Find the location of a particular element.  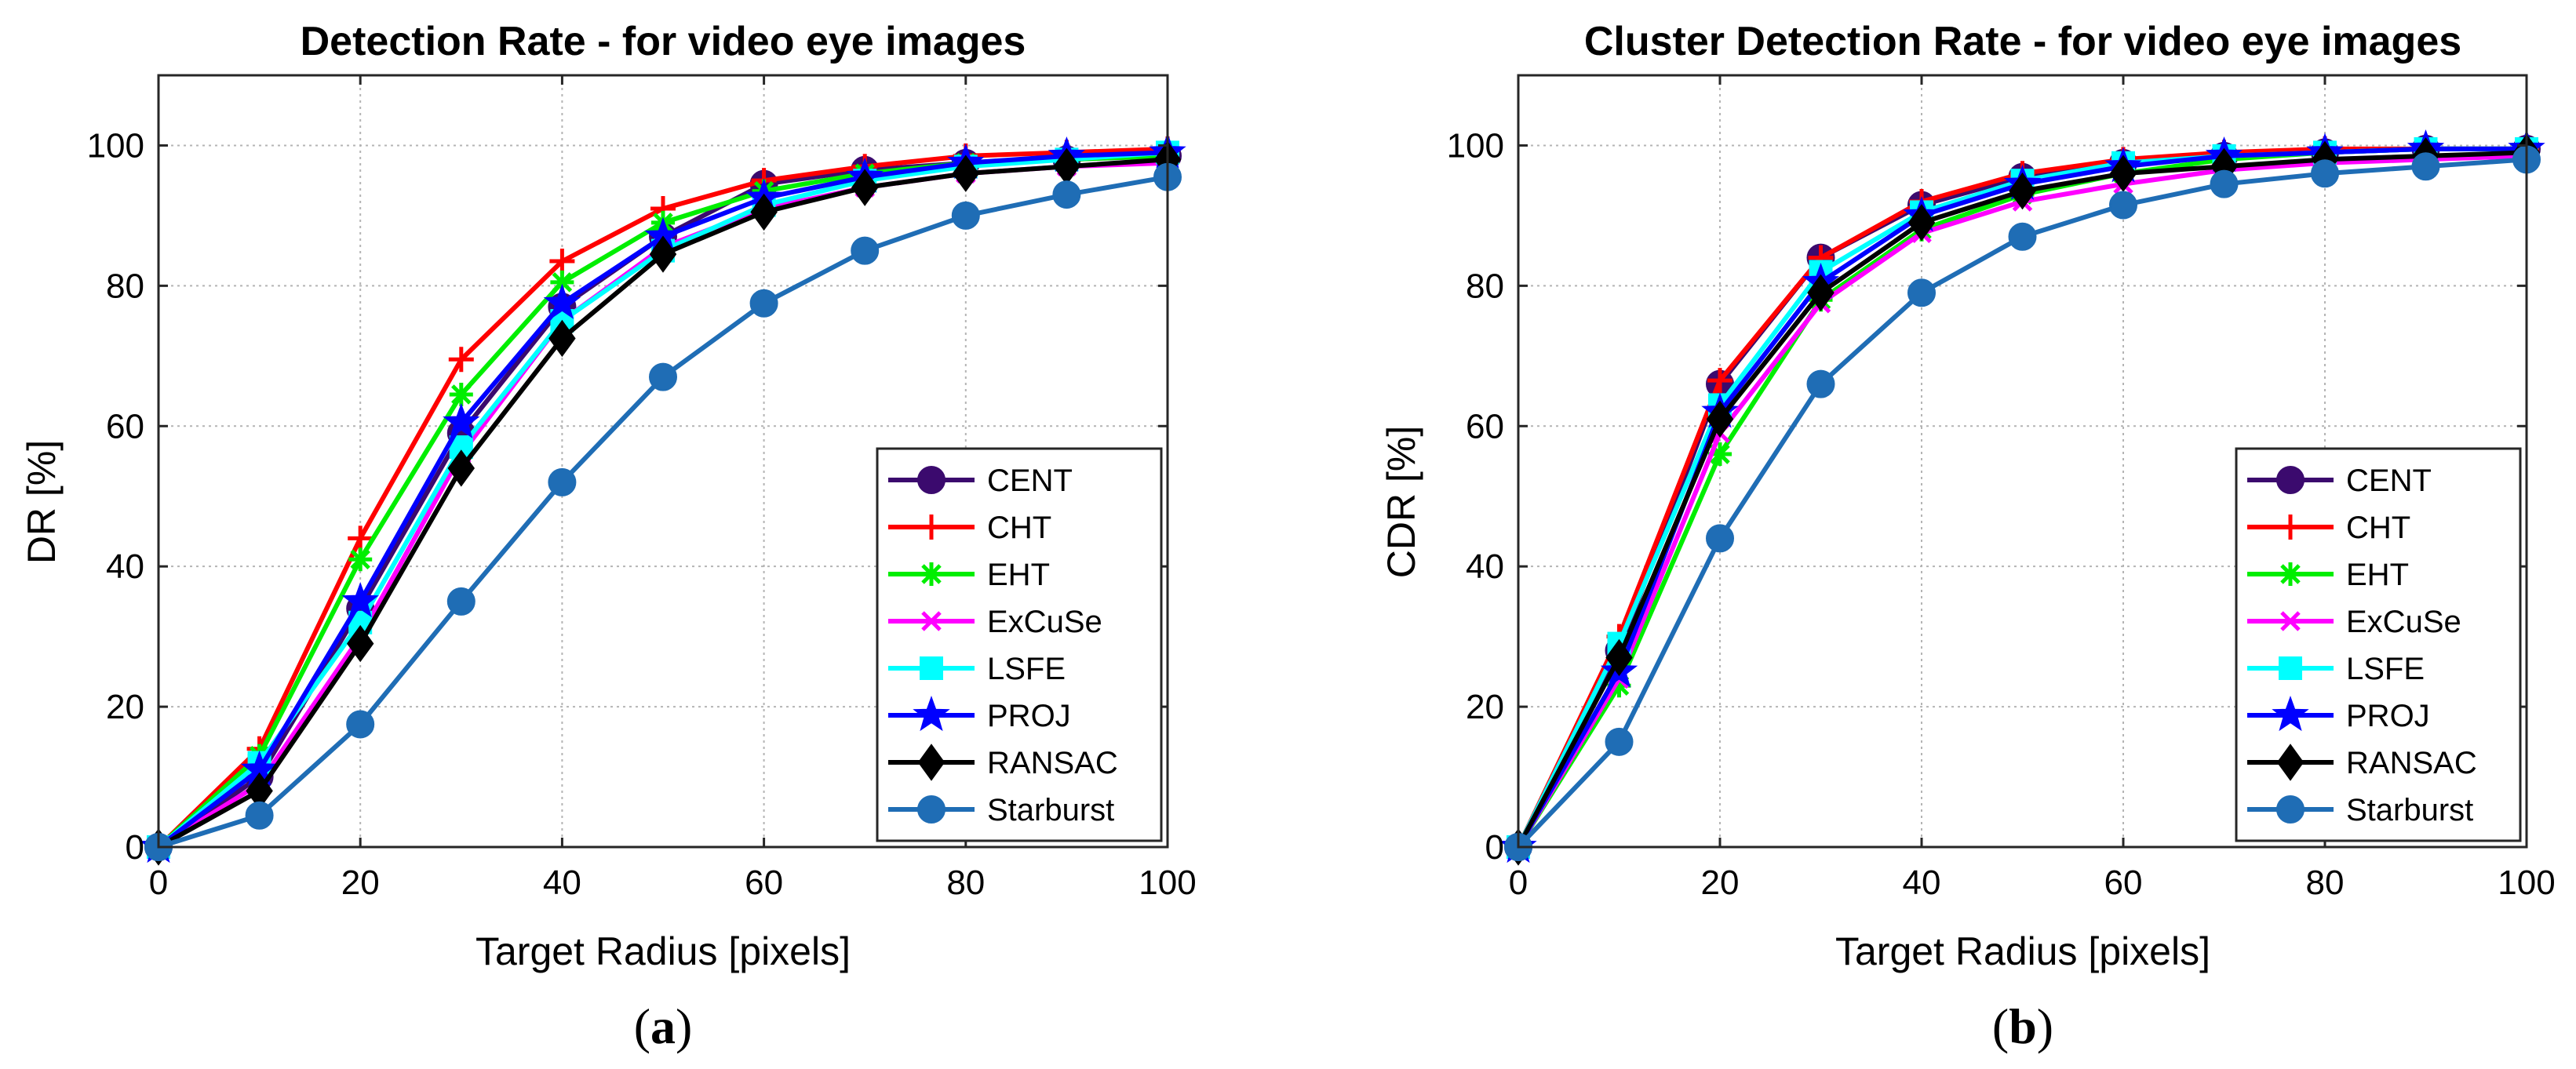

legend-label: ExCuSe is located at coordinates (1044, 622).